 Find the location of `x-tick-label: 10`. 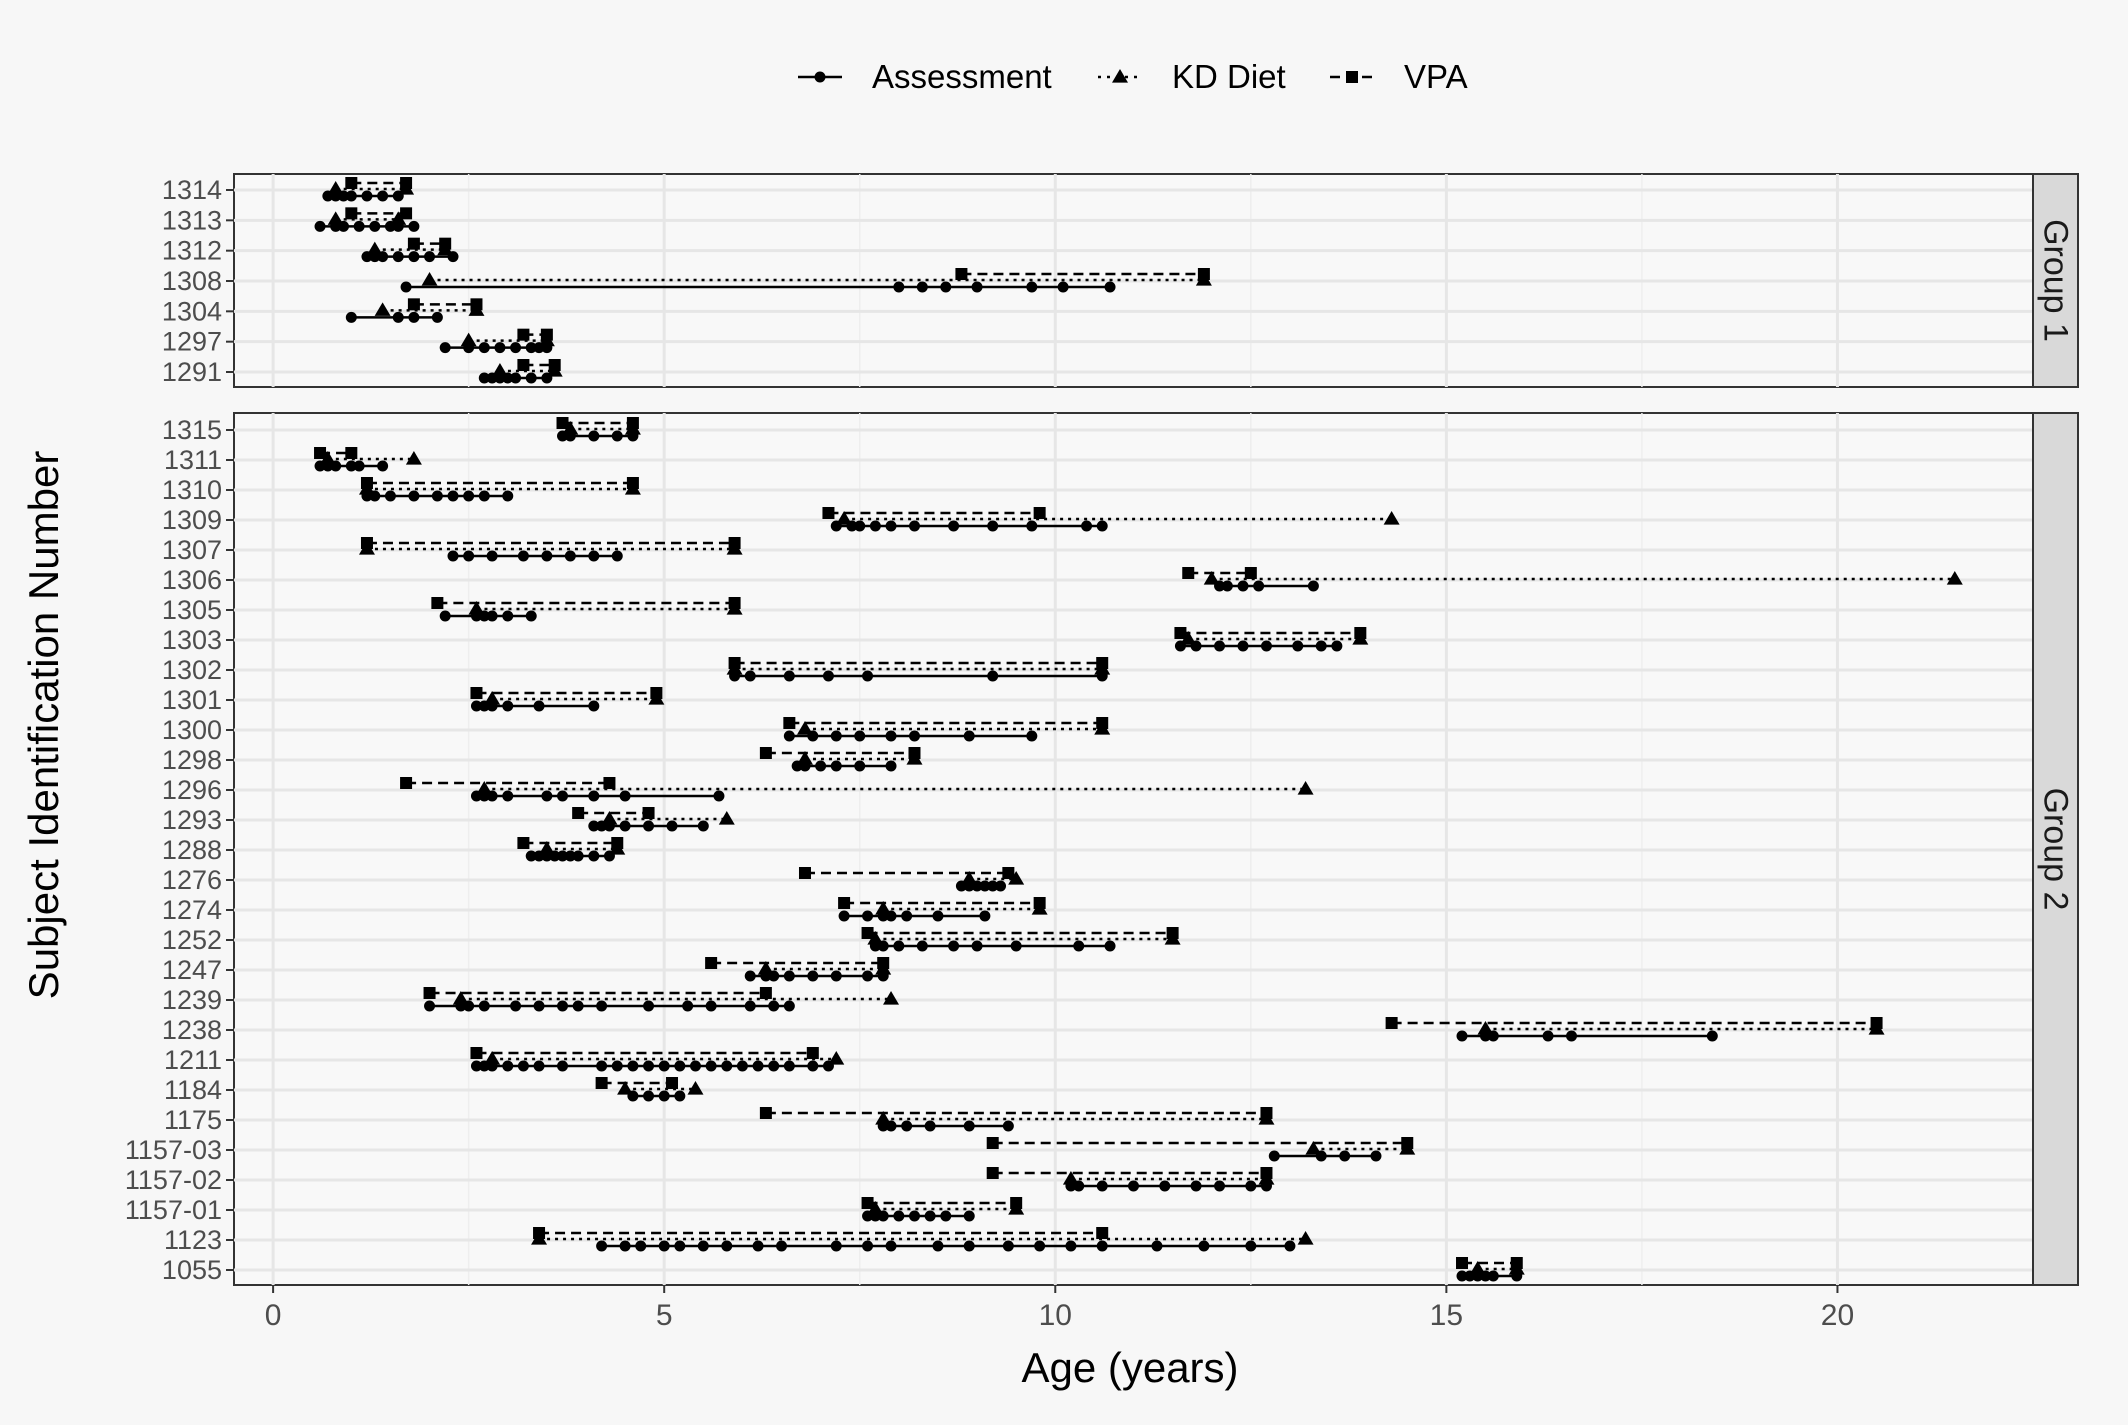

x-tick-label: 10 is located at coordinates (1055, 1315).